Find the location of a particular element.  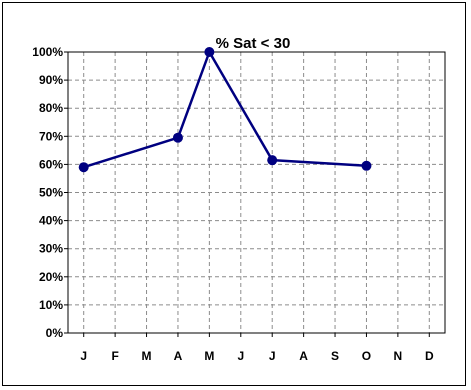

x-tick-label: D is located at coordinates (429, 356).